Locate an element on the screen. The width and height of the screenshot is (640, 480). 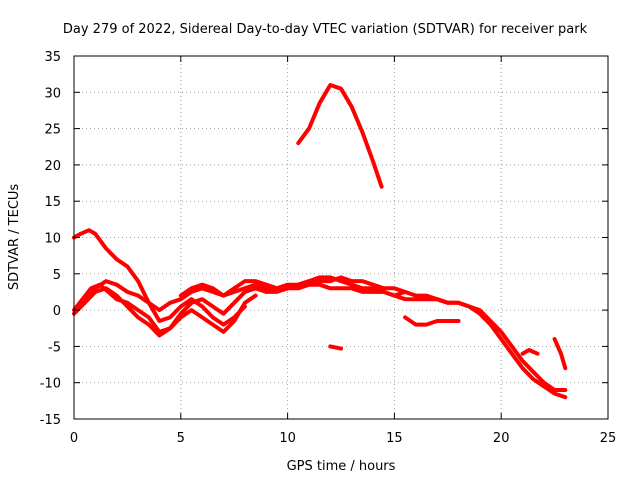
y-tick-label: 15 is located at coordinates (52, 202).